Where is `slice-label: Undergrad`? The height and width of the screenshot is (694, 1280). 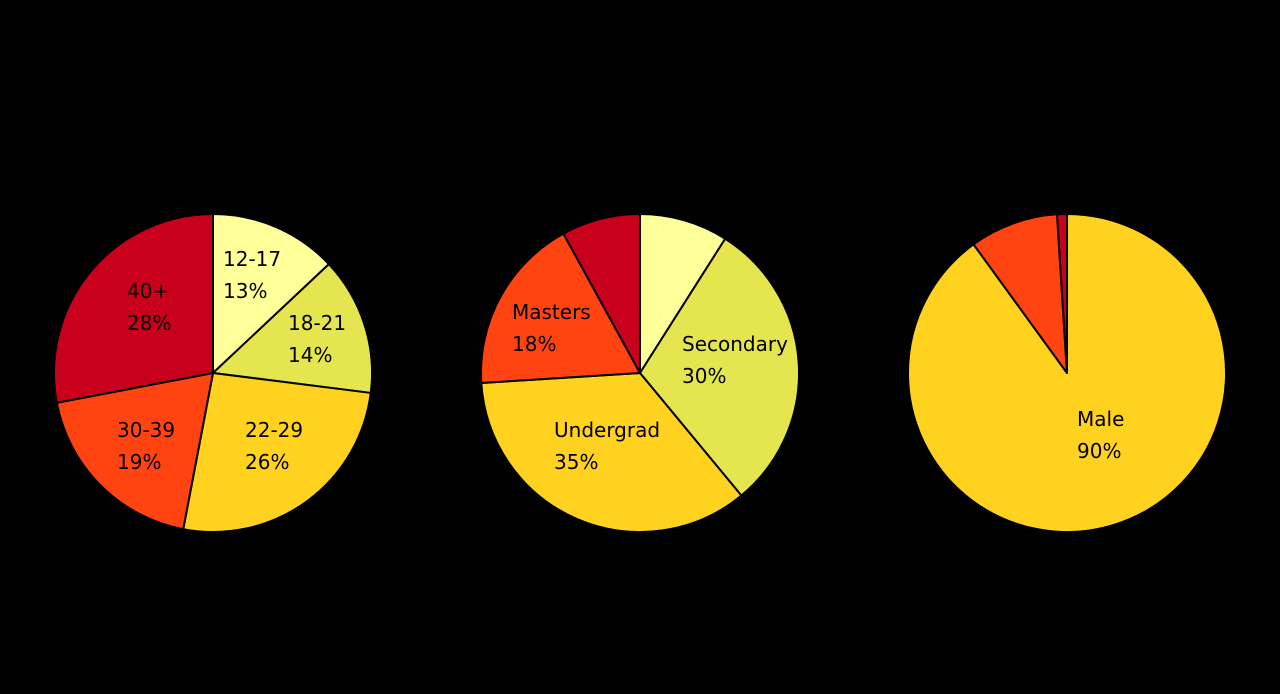
slice-label: Undergrad is located at coordinates (607, 430).